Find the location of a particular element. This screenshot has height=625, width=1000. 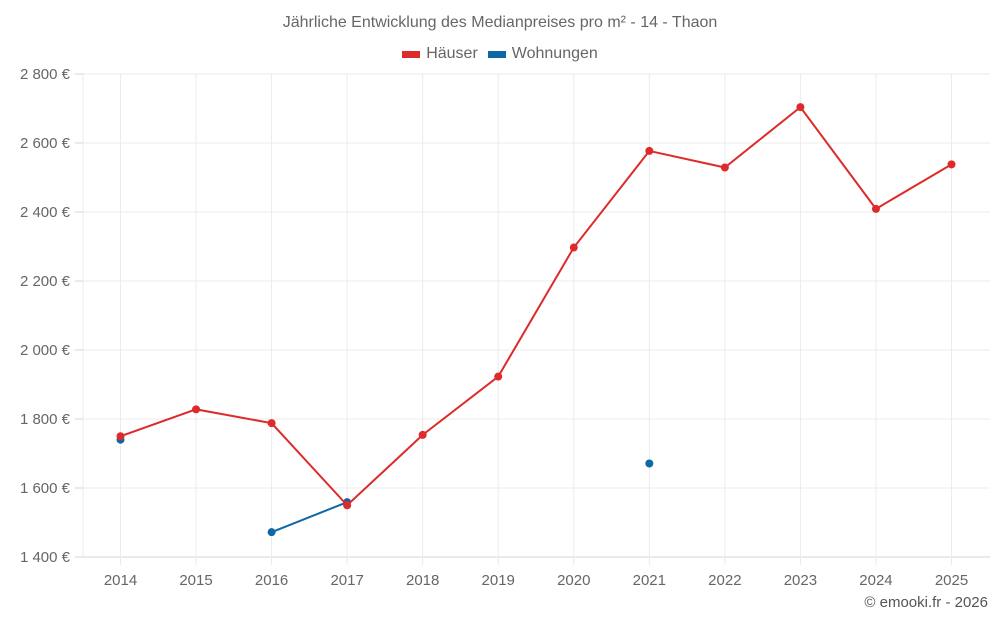

x-tick-label: 2016 is located at coordinates (271, 580).